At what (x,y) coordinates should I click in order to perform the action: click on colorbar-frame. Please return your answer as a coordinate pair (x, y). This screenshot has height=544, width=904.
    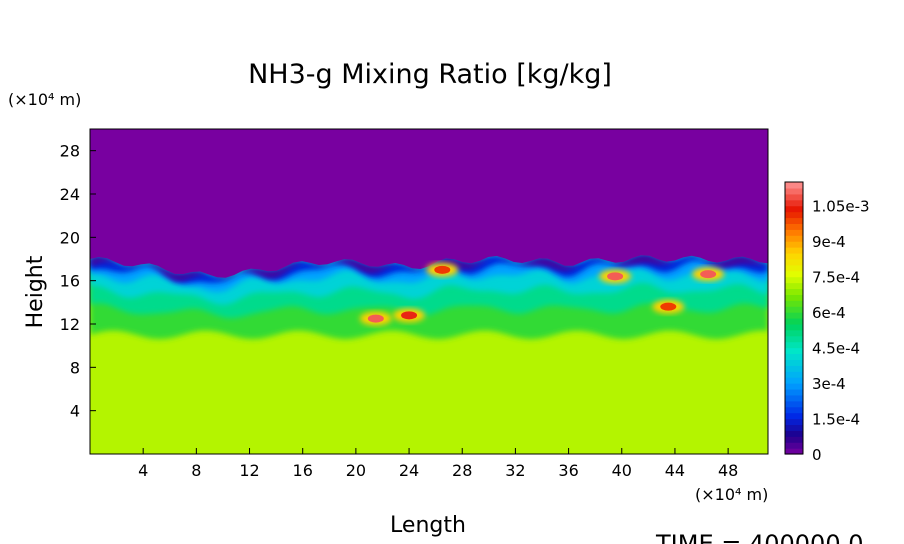
    Looking at the image, I should click on (794, 318).